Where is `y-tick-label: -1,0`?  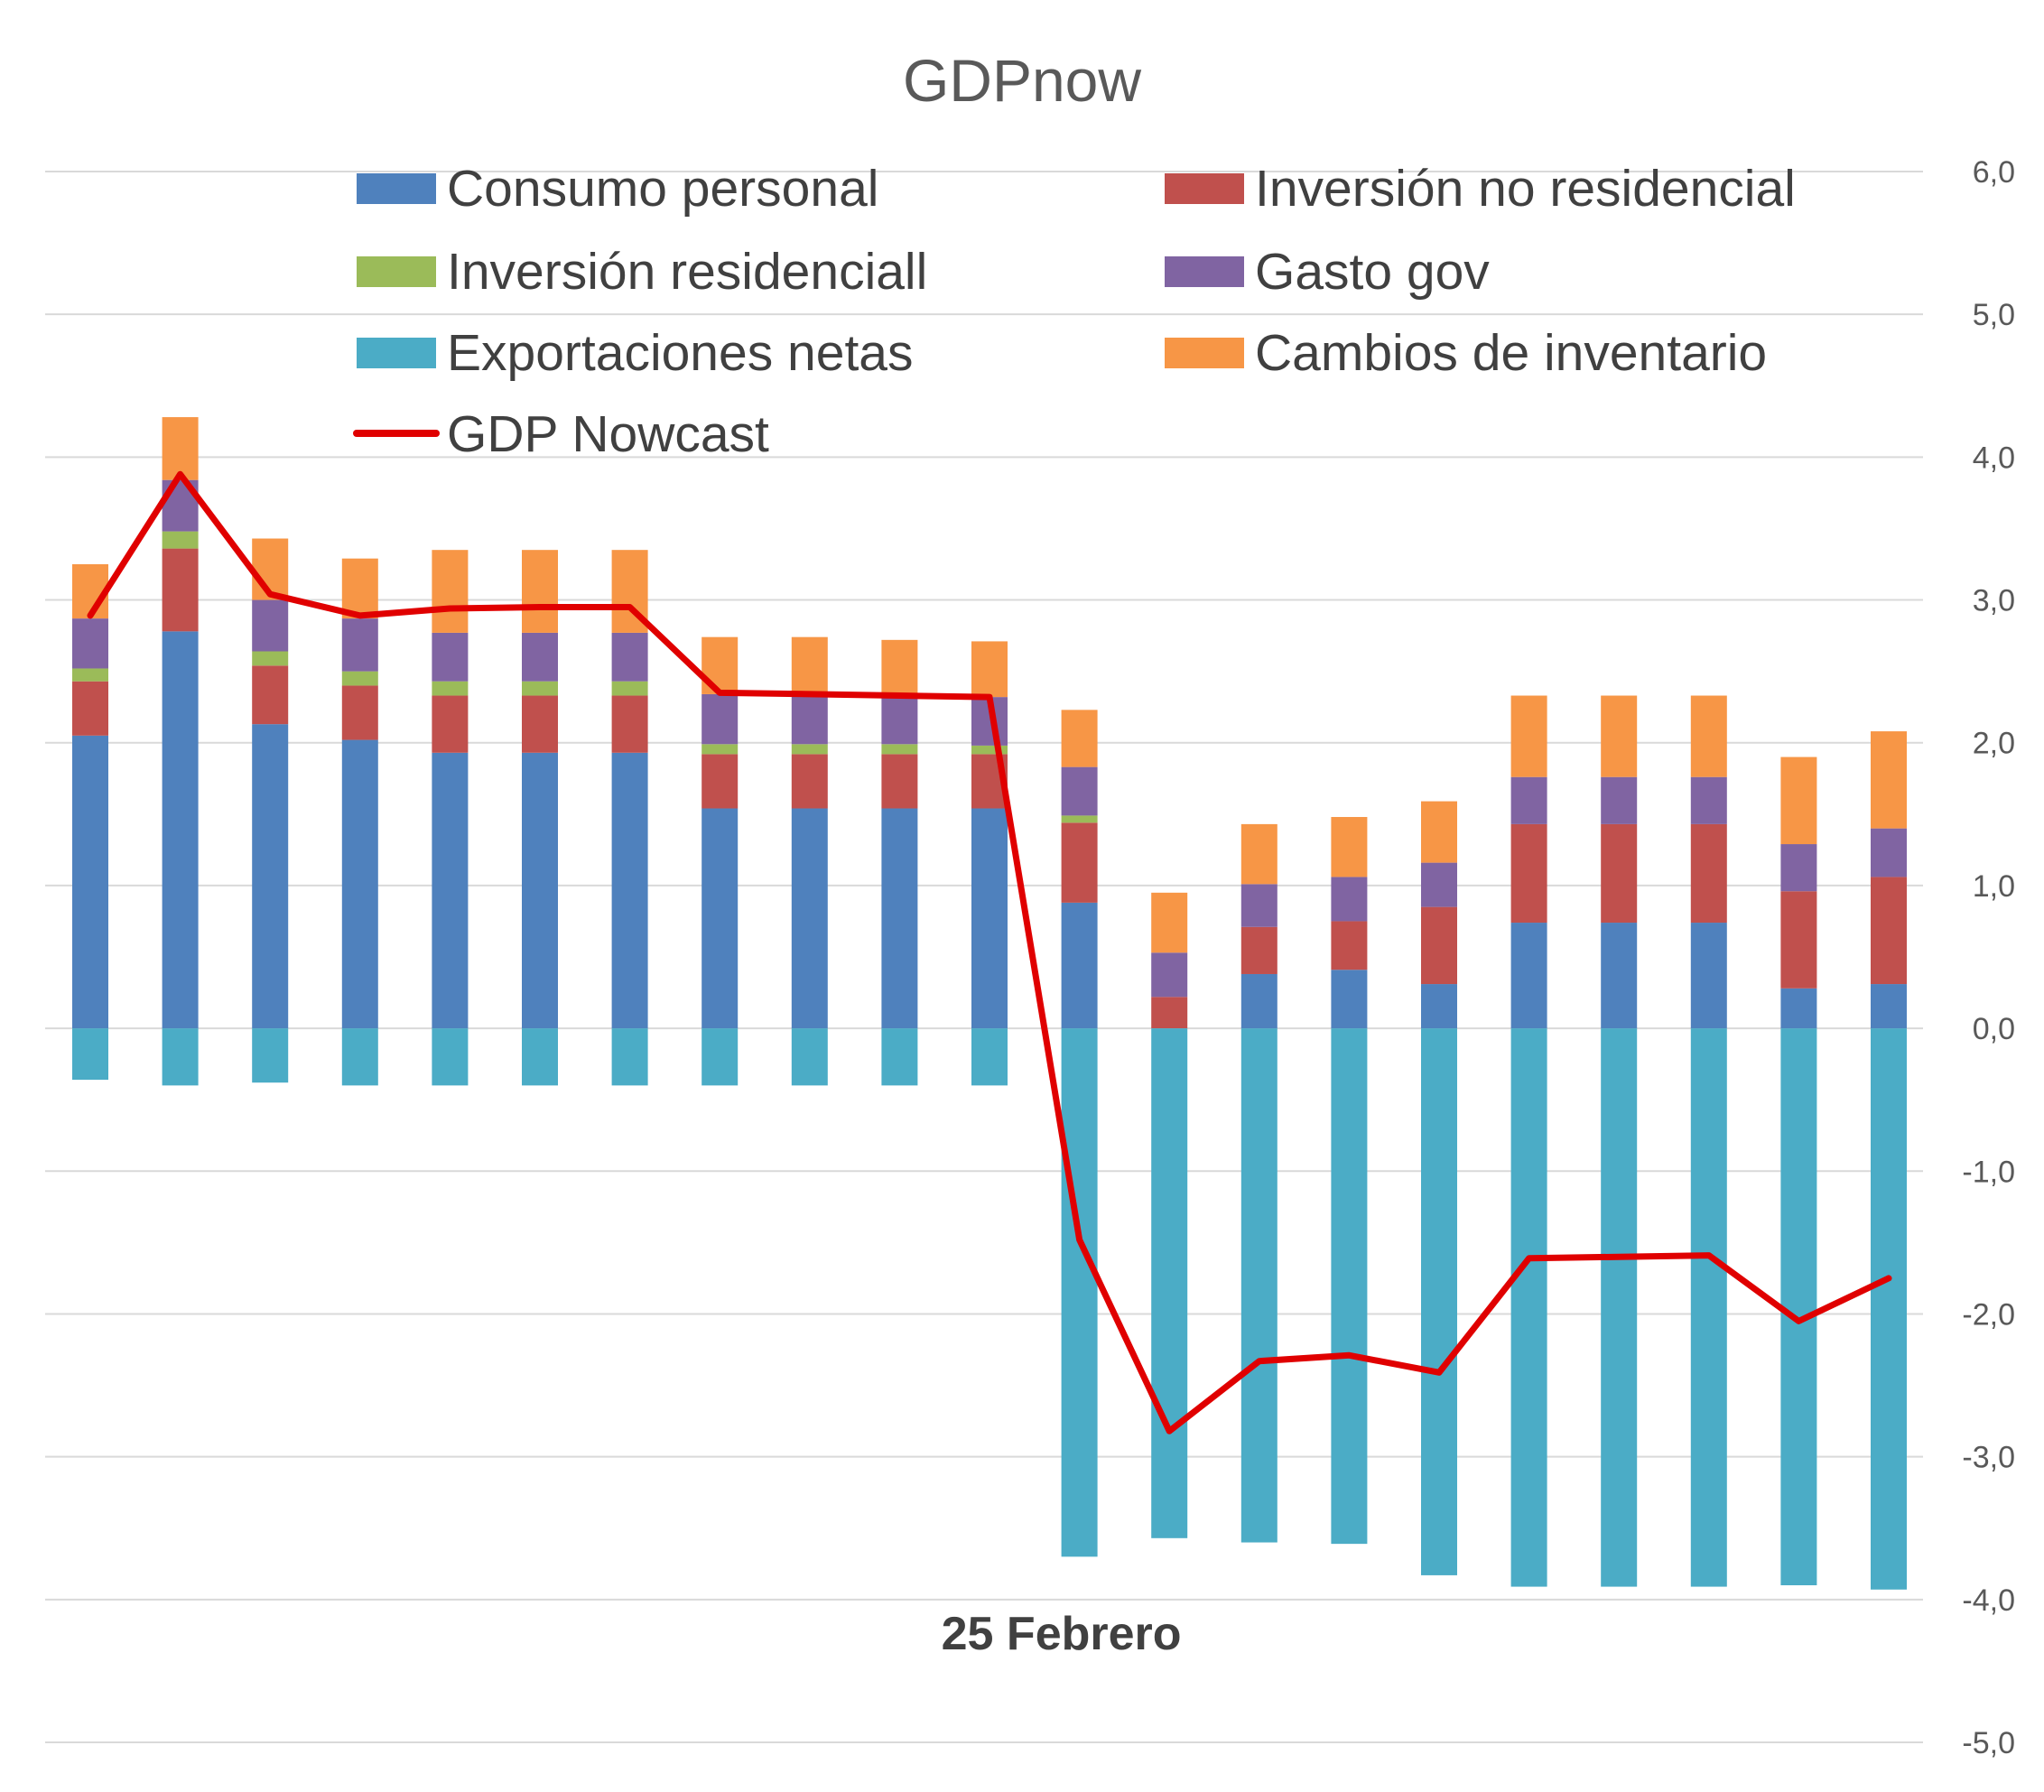
y-tick-label: -1,0 is located at coordinates (1988, 1172).